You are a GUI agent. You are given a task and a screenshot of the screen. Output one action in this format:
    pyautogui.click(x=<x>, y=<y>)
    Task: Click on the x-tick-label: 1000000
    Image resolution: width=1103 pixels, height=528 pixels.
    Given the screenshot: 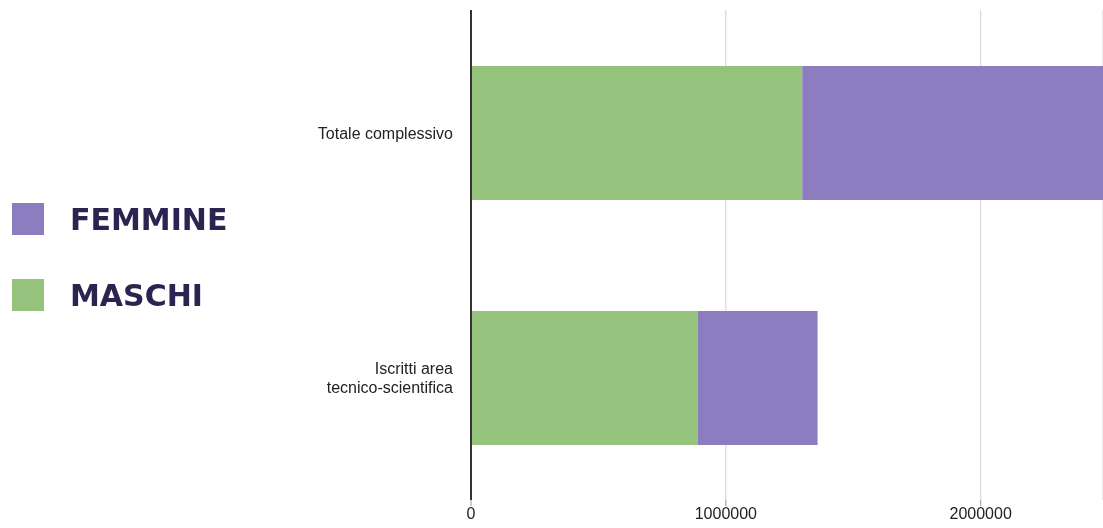 What is the action you would take?
    pyautogui.click(x=726, y=514)
    